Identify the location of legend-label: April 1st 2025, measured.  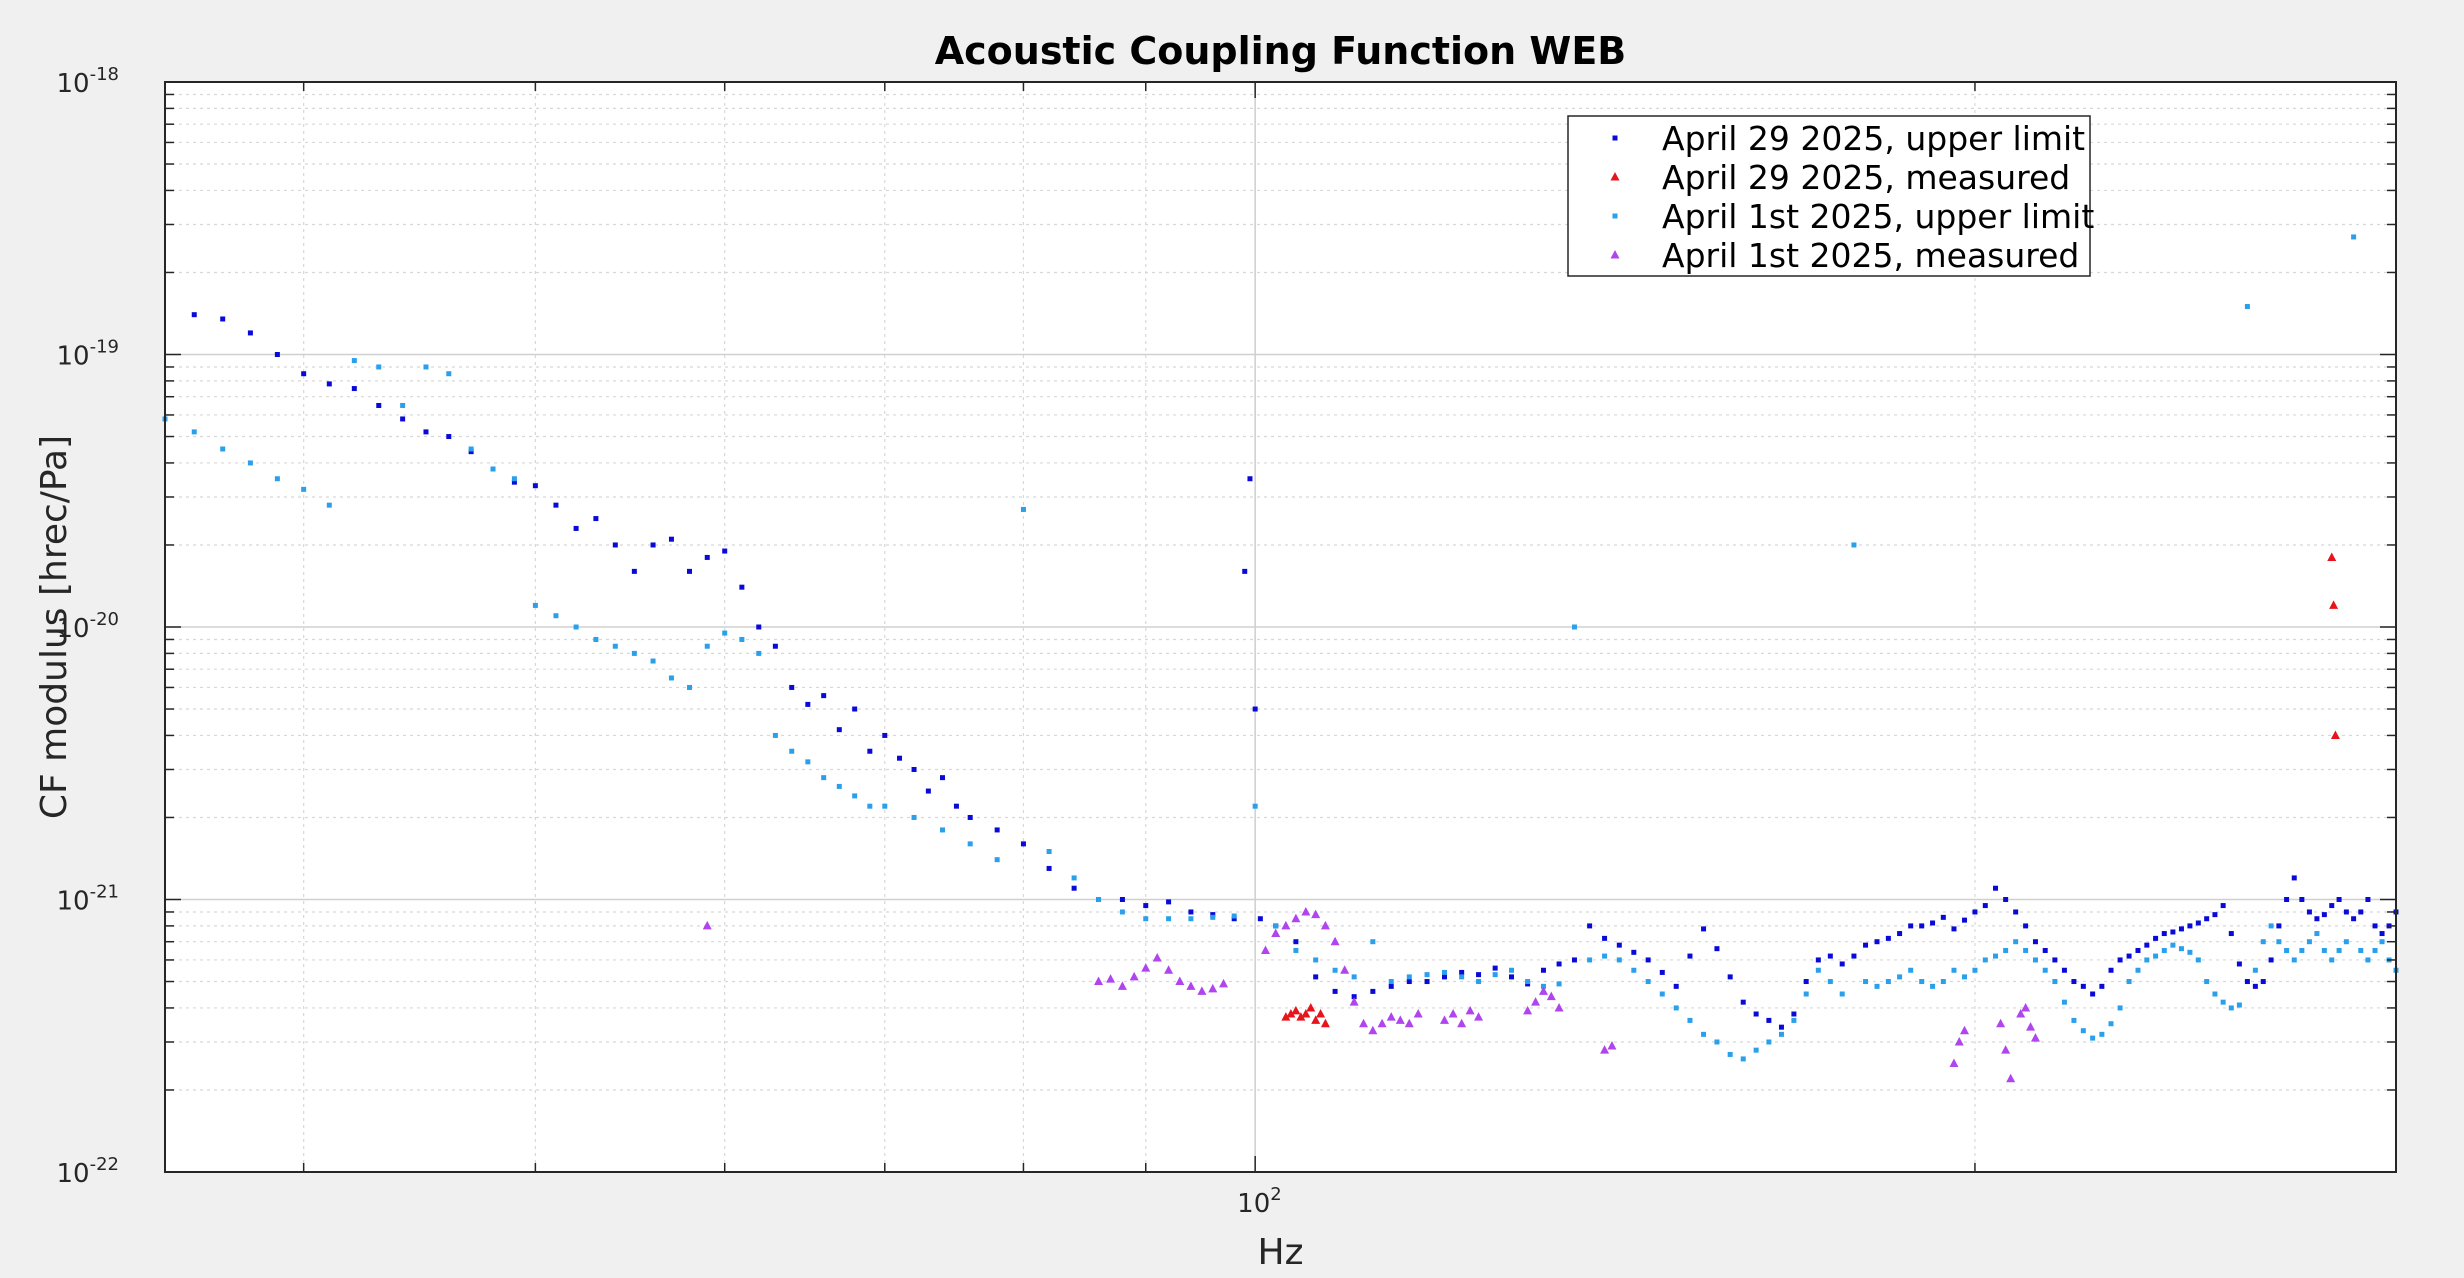
(1870, 255).